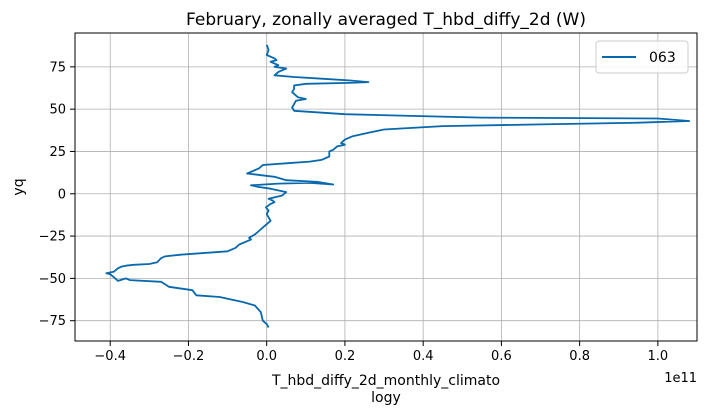 Image resolution: width=705 pixels, height=415 pixels. I want to click on x-tick-label: 0.4, so click(423, 356).